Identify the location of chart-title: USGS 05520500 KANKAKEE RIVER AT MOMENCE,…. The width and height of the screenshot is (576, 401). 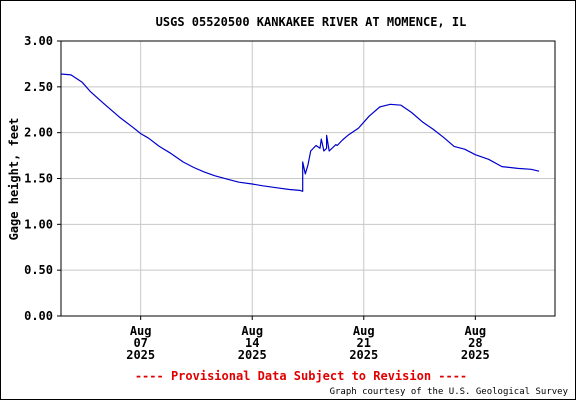
(311, 22).